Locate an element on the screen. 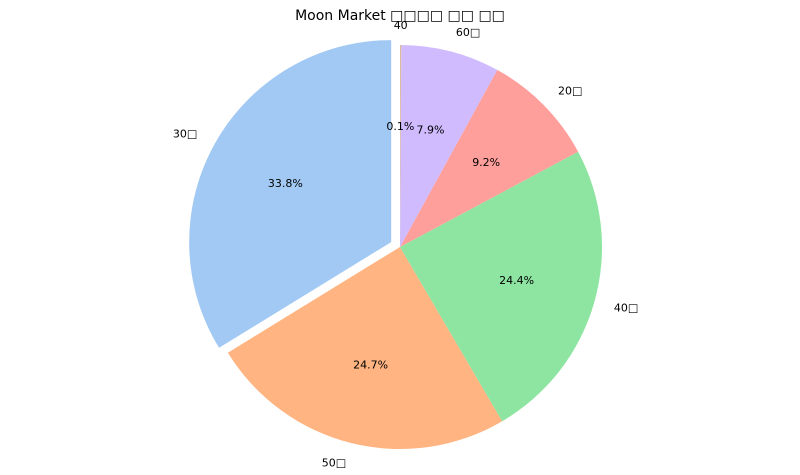 The width and height of the screenshot is (800, 475). slice-pct-0: 33.8% is located at coordinates (285, 183).